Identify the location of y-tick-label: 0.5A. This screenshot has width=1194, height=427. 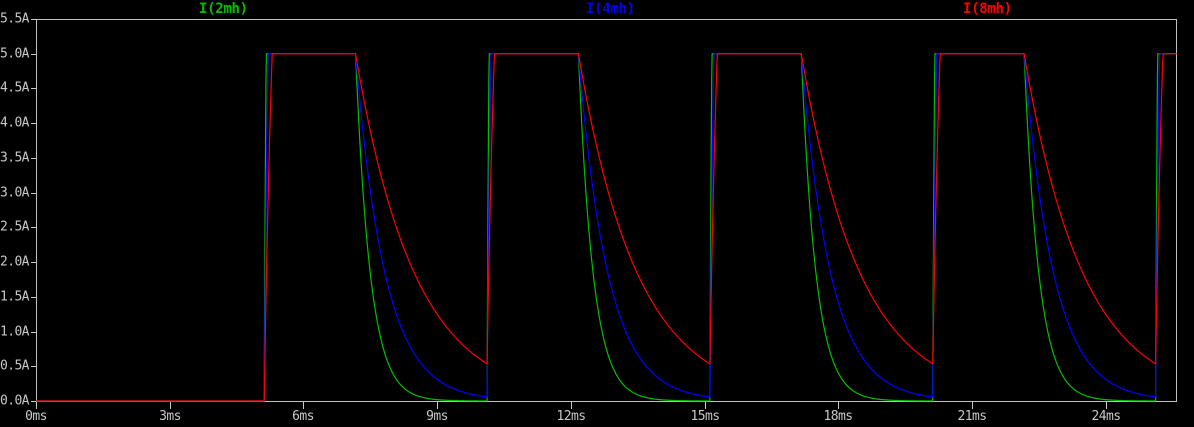
(15, 366).